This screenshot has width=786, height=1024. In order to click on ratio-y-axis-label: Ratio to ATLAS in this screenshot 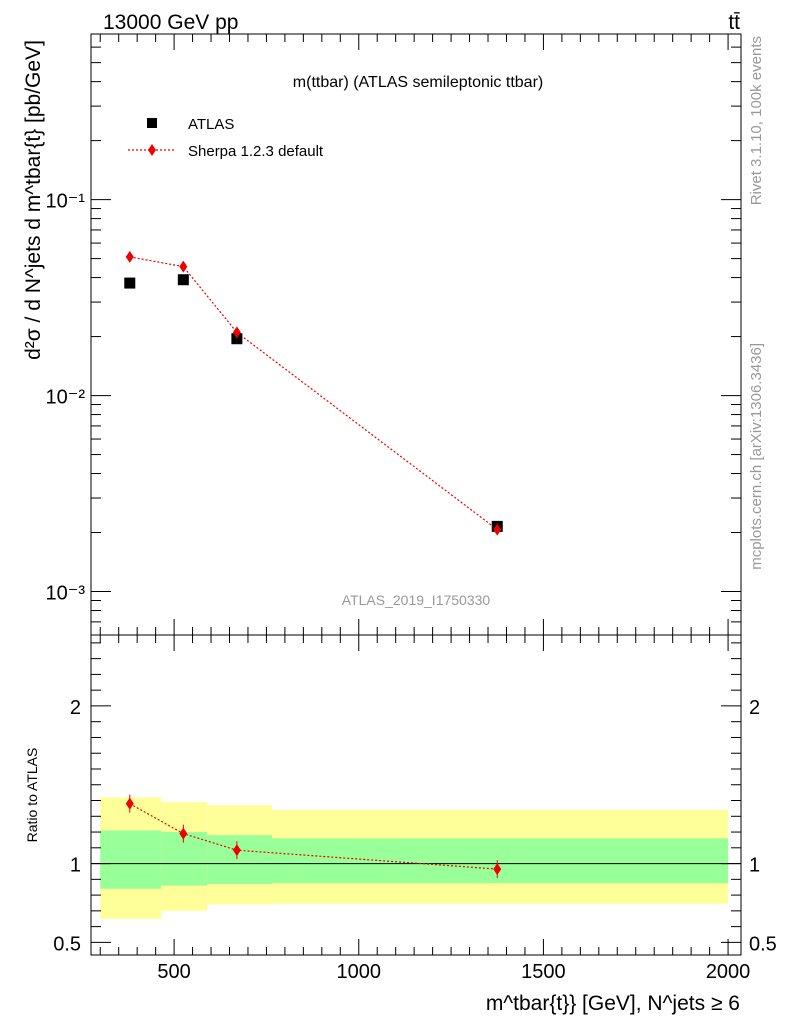, I will do `click(32, 795)`.